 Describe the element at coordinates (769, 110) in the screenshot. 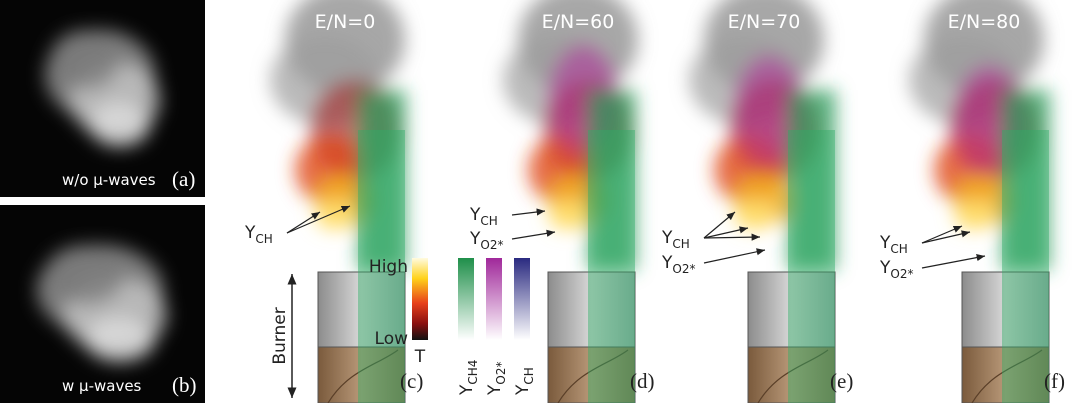

I see `o2-region` at that location.